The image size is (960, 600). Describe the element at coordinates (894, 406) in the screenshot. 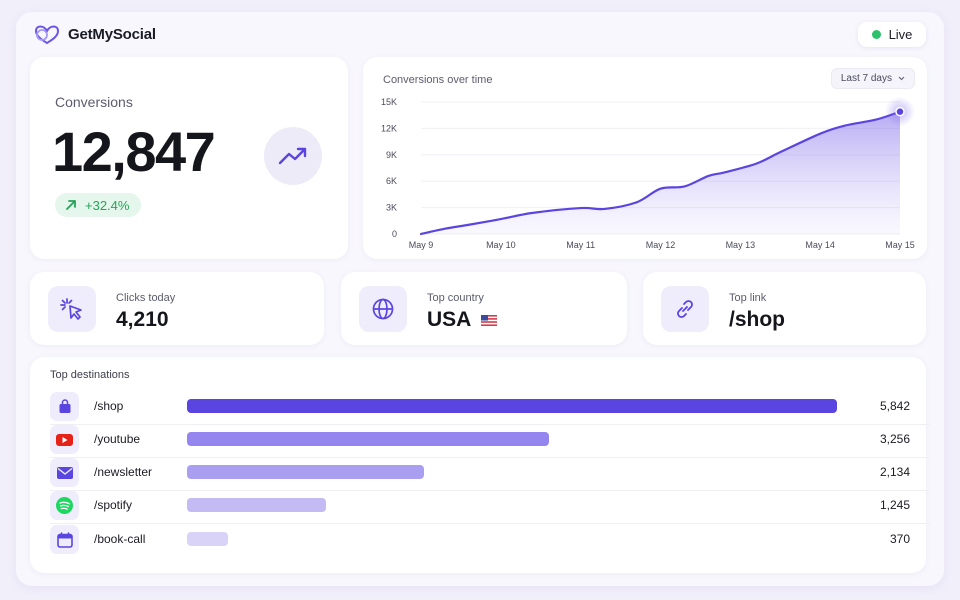

I see `destination-value: 5,842` at that location.